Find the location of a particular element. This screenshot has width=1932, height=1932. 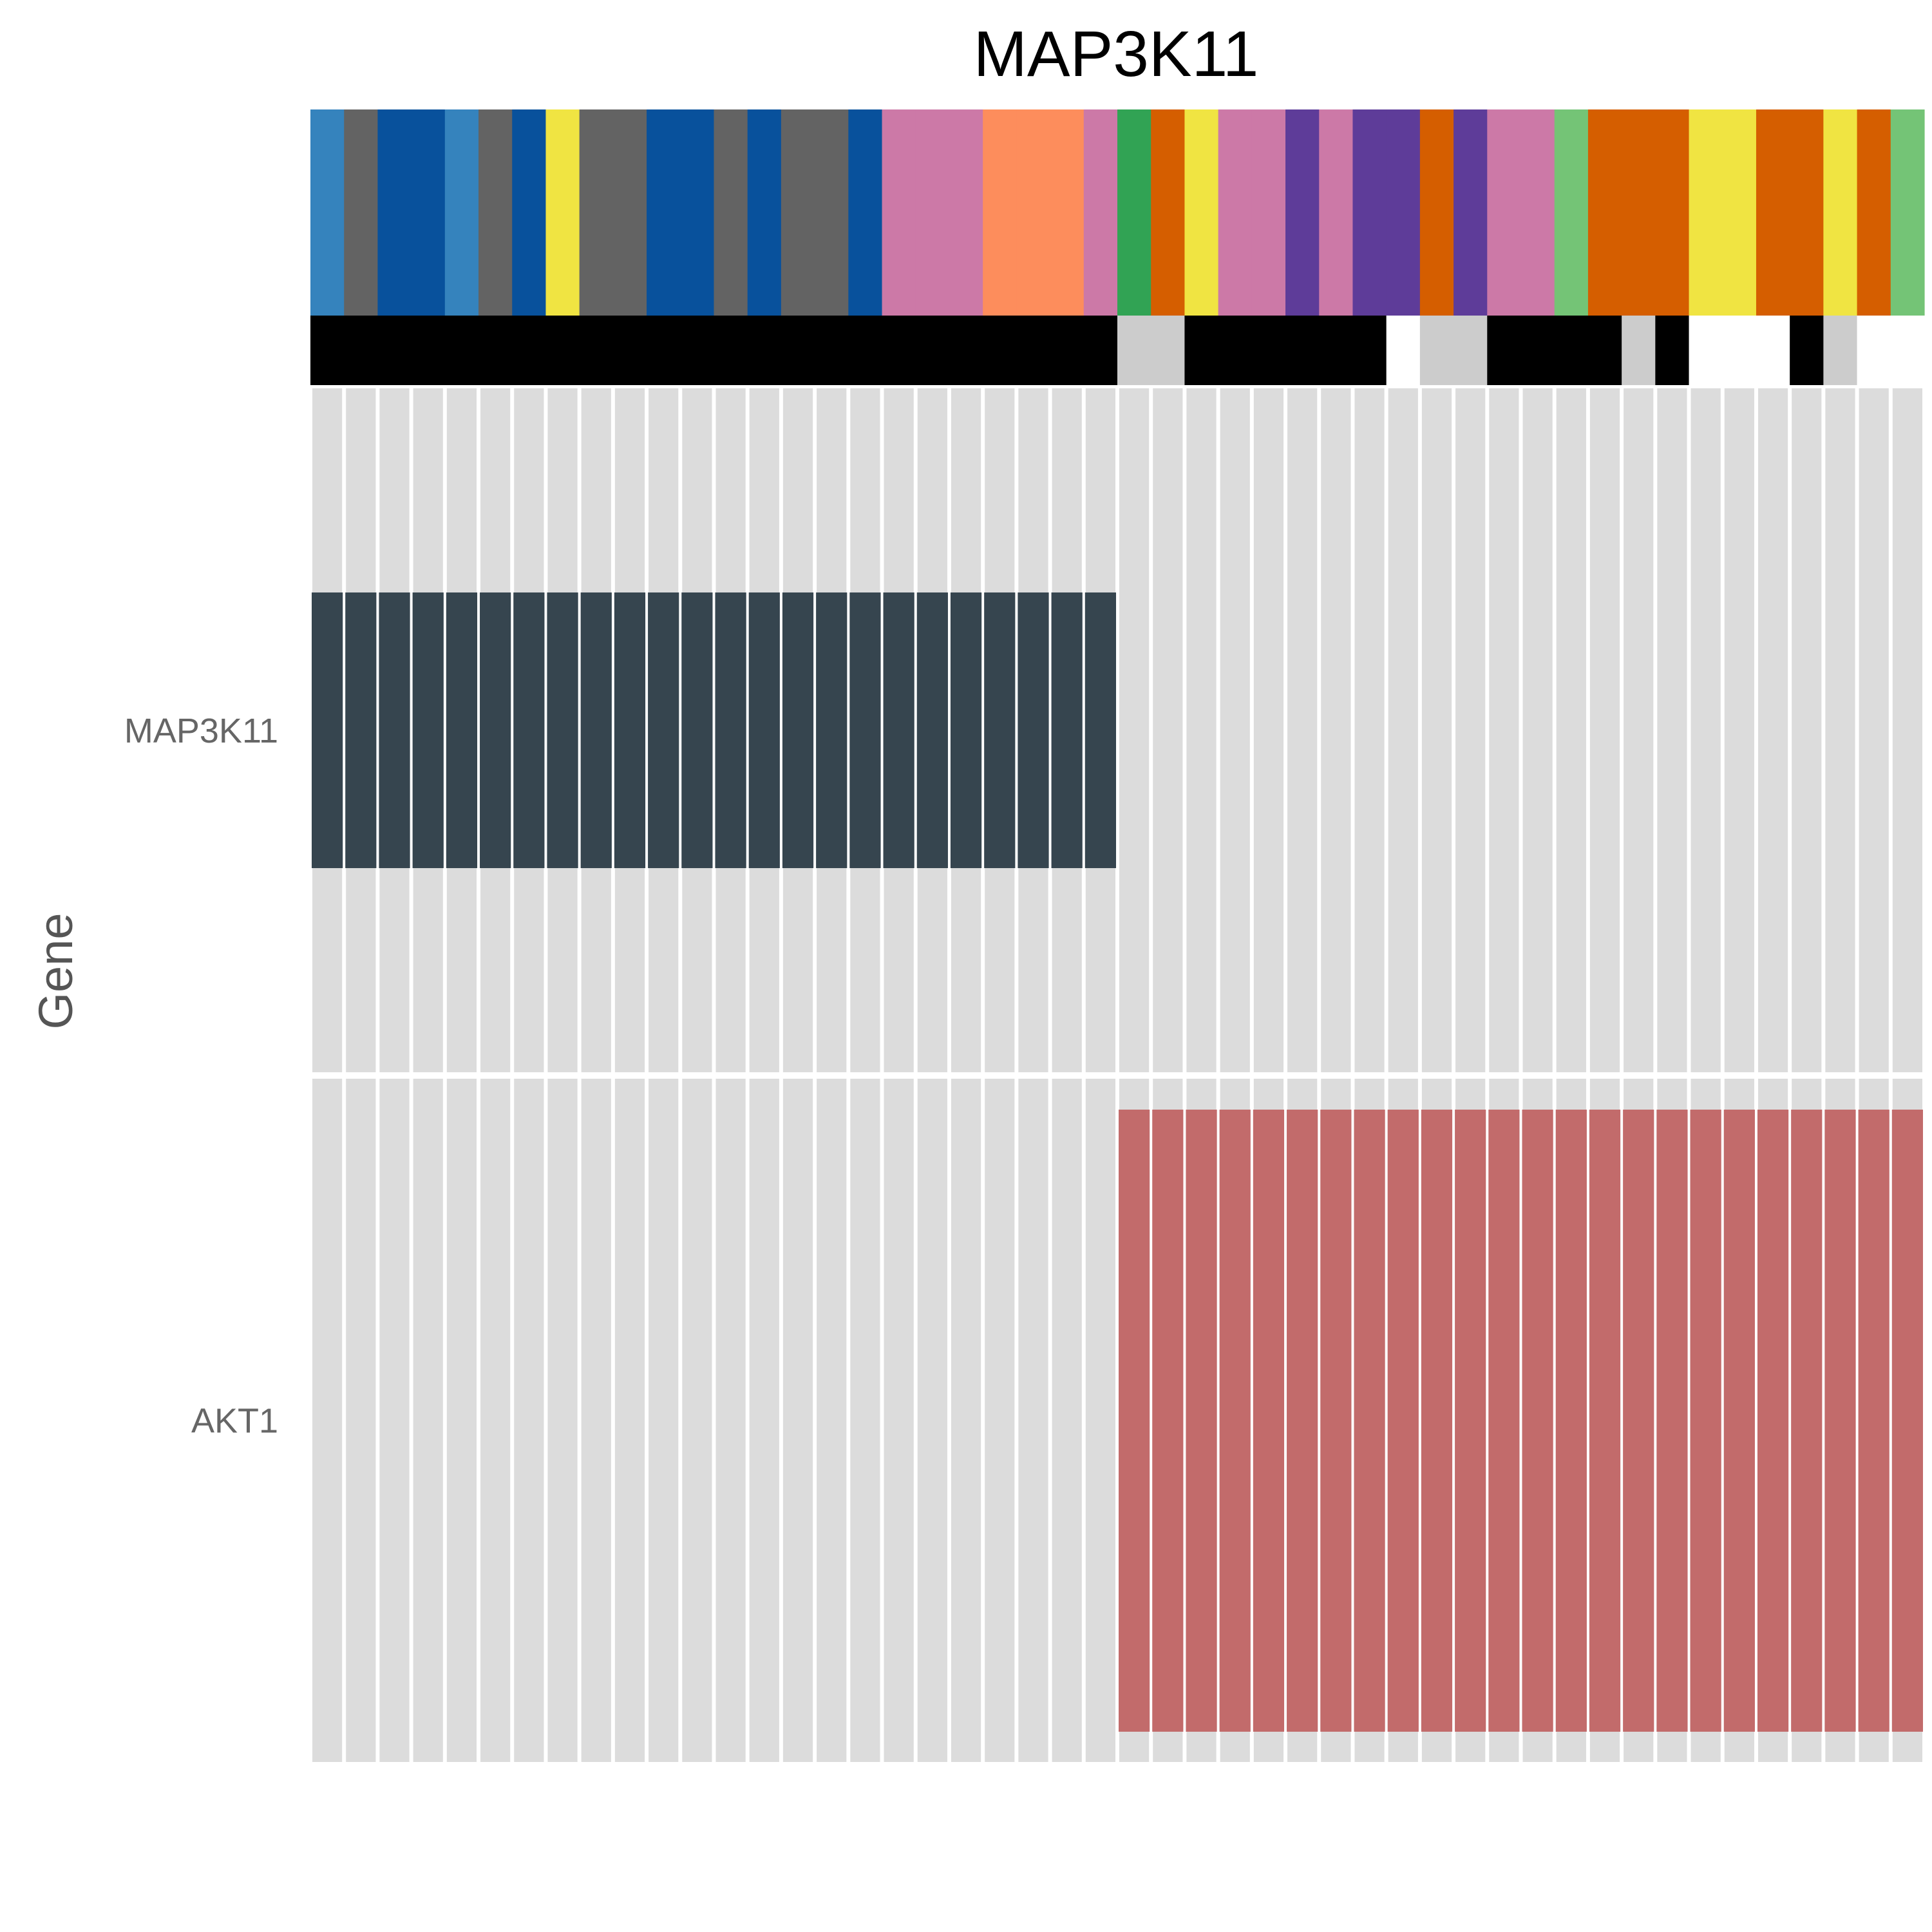

gene-labels: MAP3K11 AKT1 is located at coordinates (201, 1076).